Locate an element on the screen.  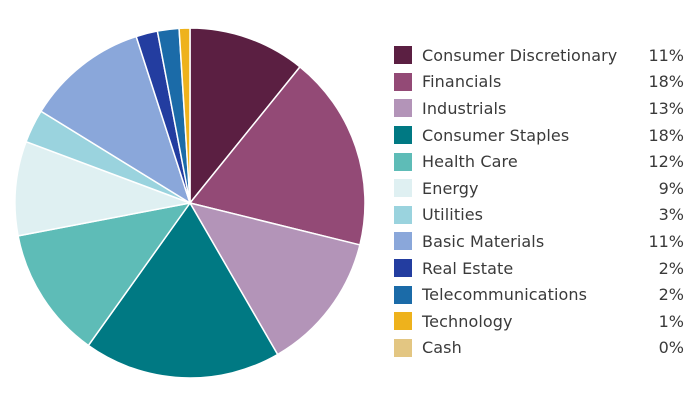
legend-item-energy: Energy 9% is located at coordinates (539, 188).